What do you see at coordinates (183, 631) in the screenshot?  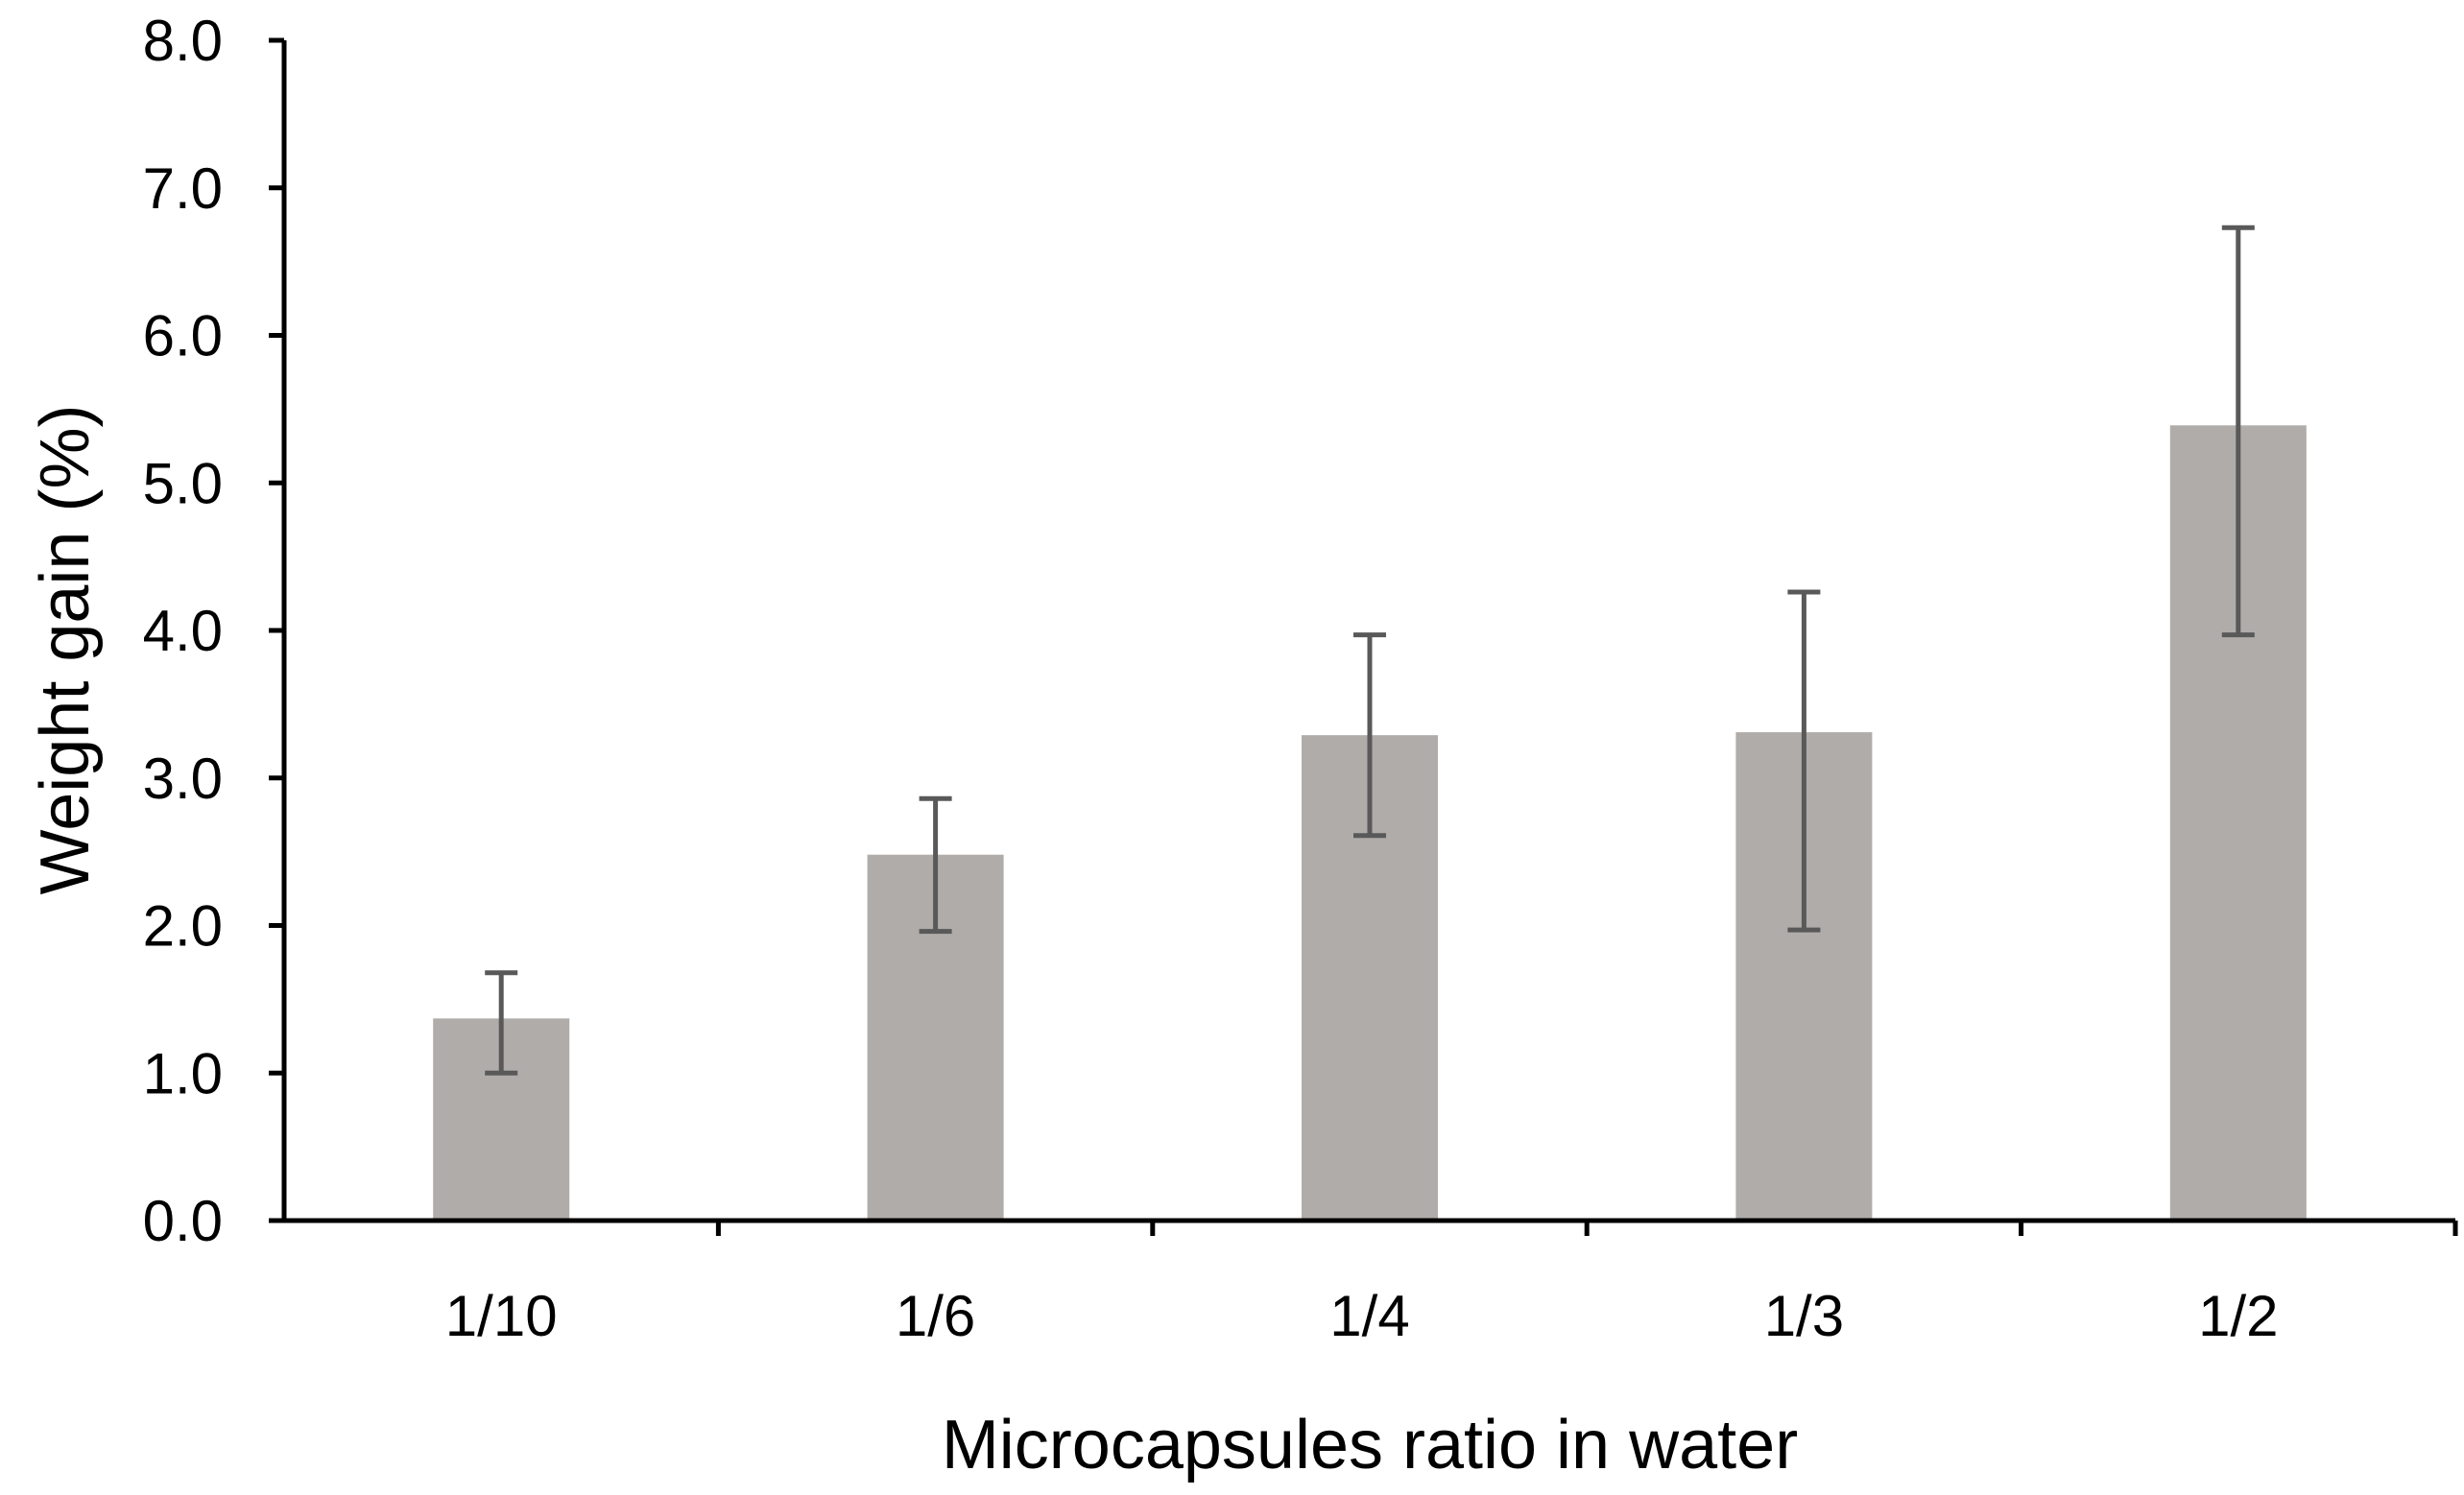 I see `y-tick-label: 4.0` at bounding box center [183, 631].